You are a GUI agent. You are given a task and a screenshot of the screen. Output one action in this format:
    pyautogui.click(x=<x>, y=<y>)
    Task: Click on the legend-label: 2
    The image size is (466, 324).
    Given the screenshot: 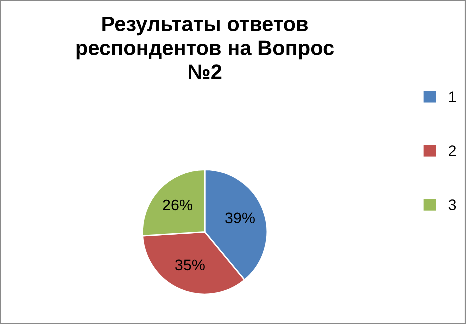 What is the action you would take?
    pyautogui.click(x=452, y=151)
    